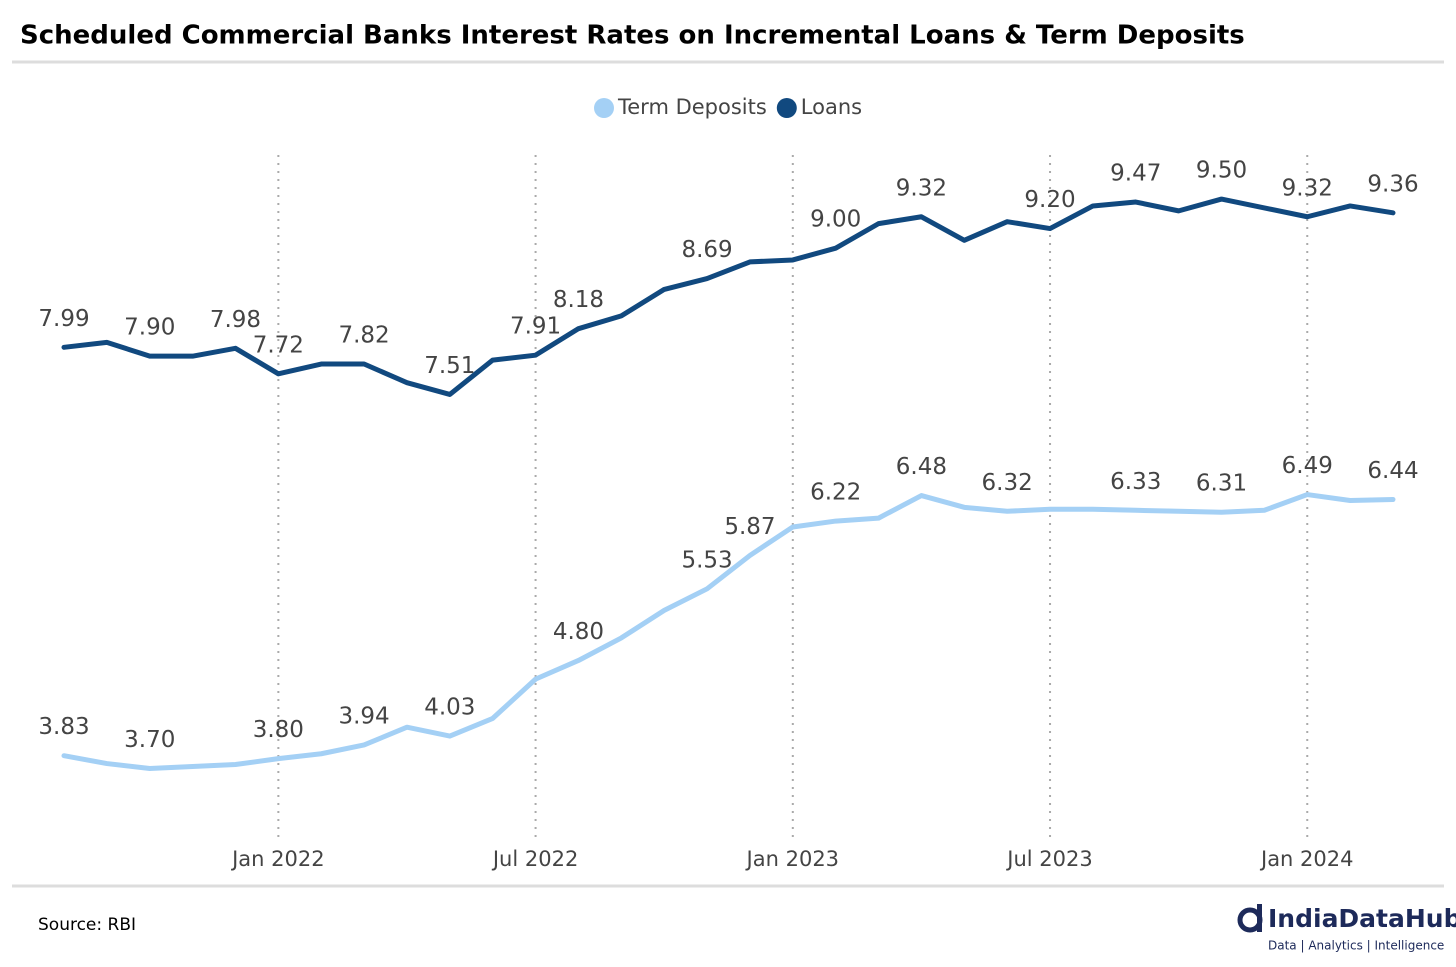 Image resolution: width=1456 pixels, height=967 pixels. I want to click on data-label: 4.03, so click(449, 708).